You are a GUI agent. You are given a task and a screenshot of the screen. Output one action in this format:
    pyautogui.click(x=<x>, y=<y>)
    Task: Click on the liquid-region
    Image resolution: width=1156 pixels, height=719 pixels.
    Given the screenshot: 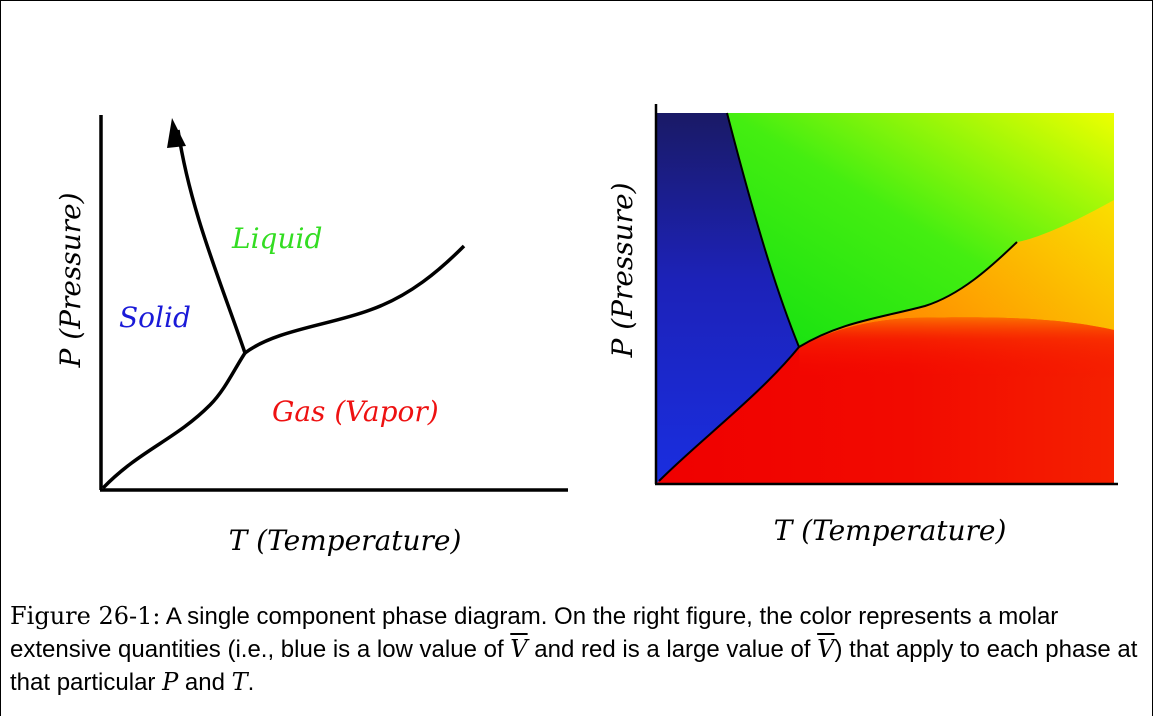 What is the action you would take?
    pyautogui.click(x=920, y=230)
    